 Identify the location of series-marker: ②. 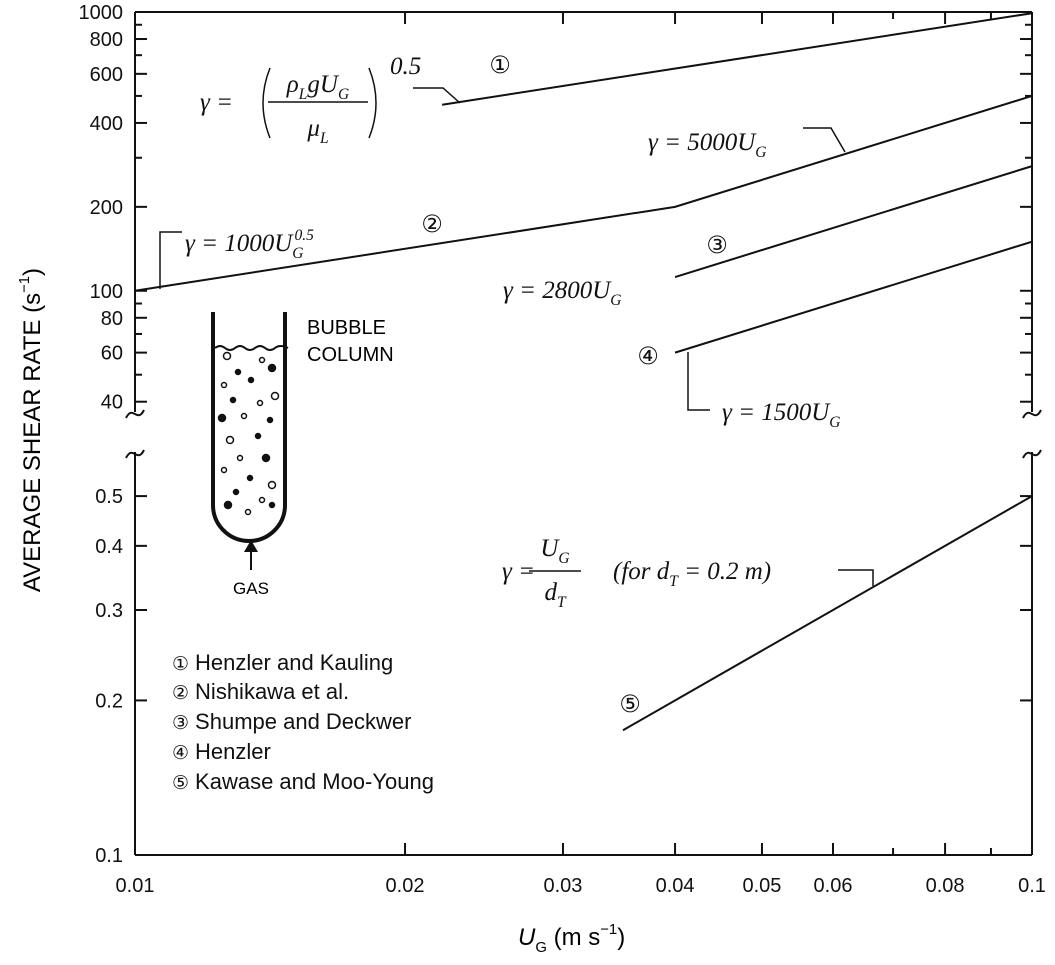
(432, 224).